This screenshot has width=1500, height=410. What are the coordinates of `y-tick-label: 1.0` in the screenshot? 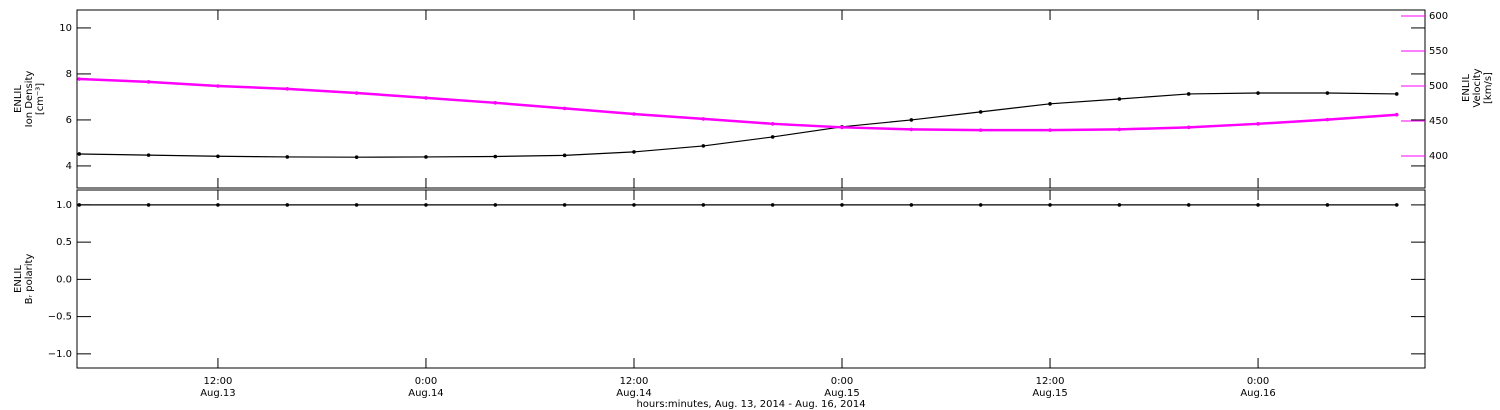 It's located at (64, 205).